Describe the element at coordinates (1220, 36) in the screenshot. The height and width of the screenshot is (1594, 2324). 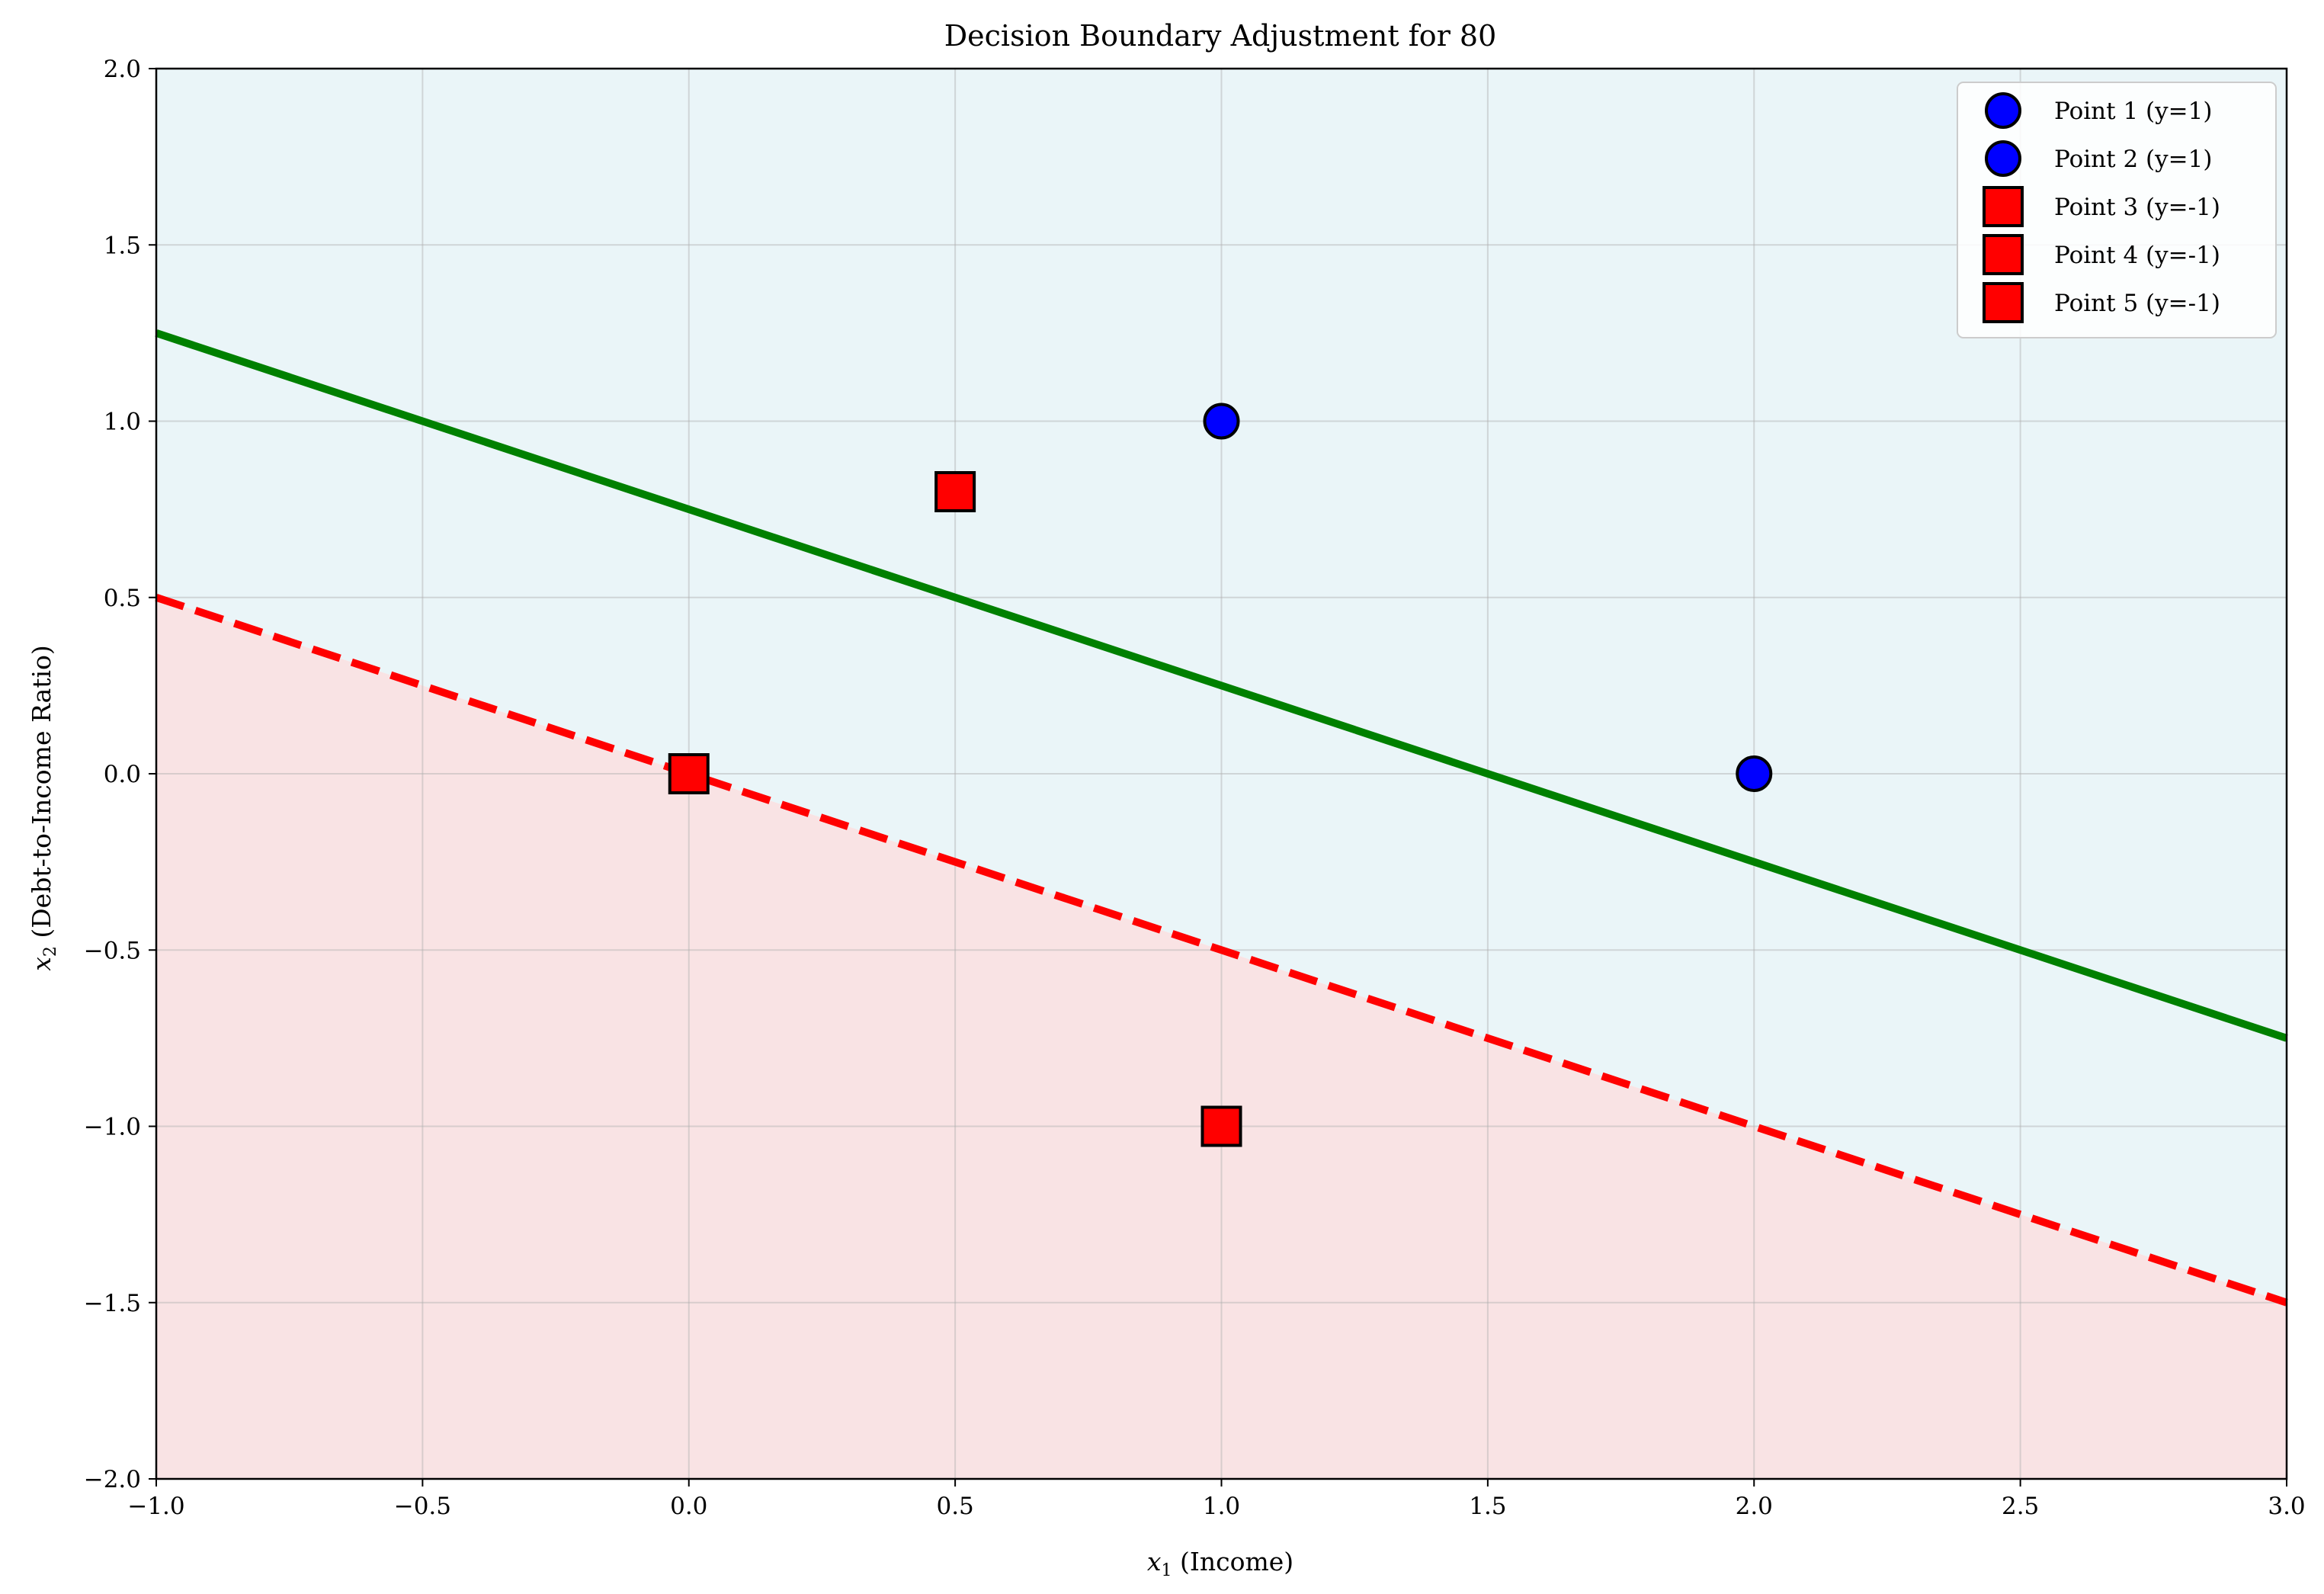
I see `chart-title: Decision Boundary Adjustment for 80` at that location.